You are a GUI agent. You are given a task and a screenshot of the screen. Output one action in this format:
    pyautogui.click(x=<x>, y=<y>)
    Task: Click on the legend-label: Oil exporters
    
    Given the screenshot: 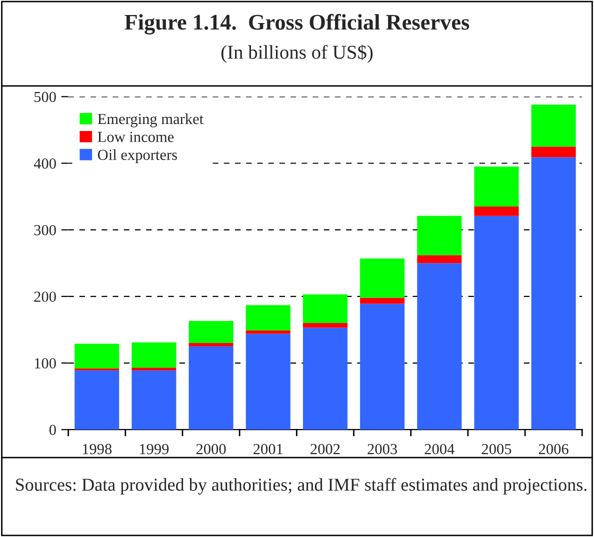 What is the action you would take?
    pyautogui.click(x=137, y=156)
    